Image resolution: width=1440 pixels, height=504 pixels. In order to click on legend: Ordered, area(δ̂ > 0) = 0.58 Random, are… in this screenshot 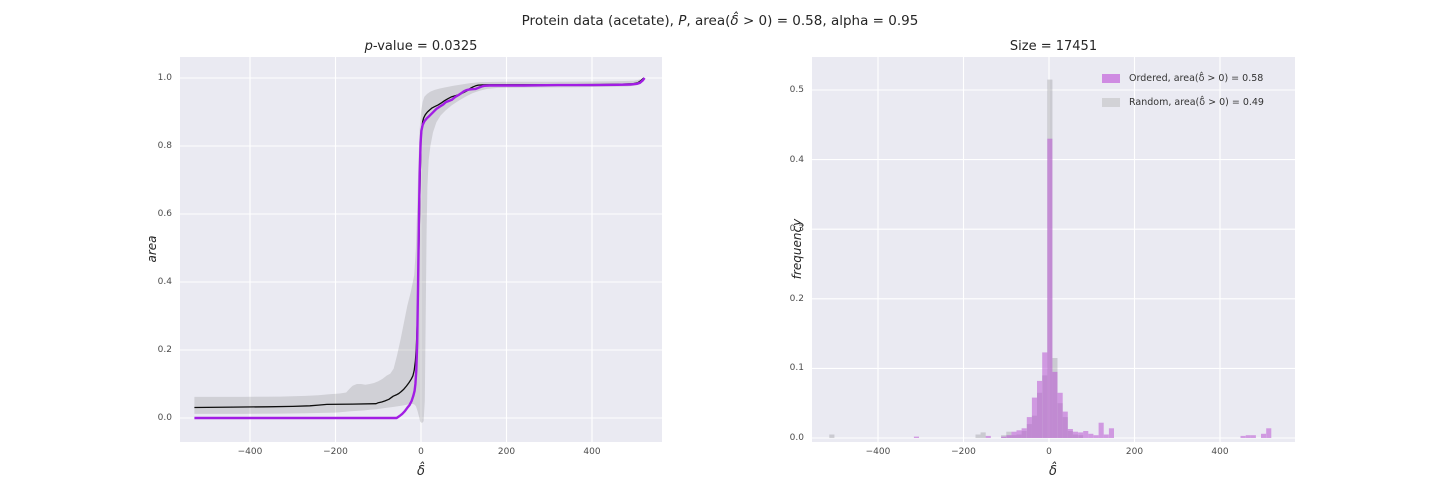, I will do `click(1183, 90)`.